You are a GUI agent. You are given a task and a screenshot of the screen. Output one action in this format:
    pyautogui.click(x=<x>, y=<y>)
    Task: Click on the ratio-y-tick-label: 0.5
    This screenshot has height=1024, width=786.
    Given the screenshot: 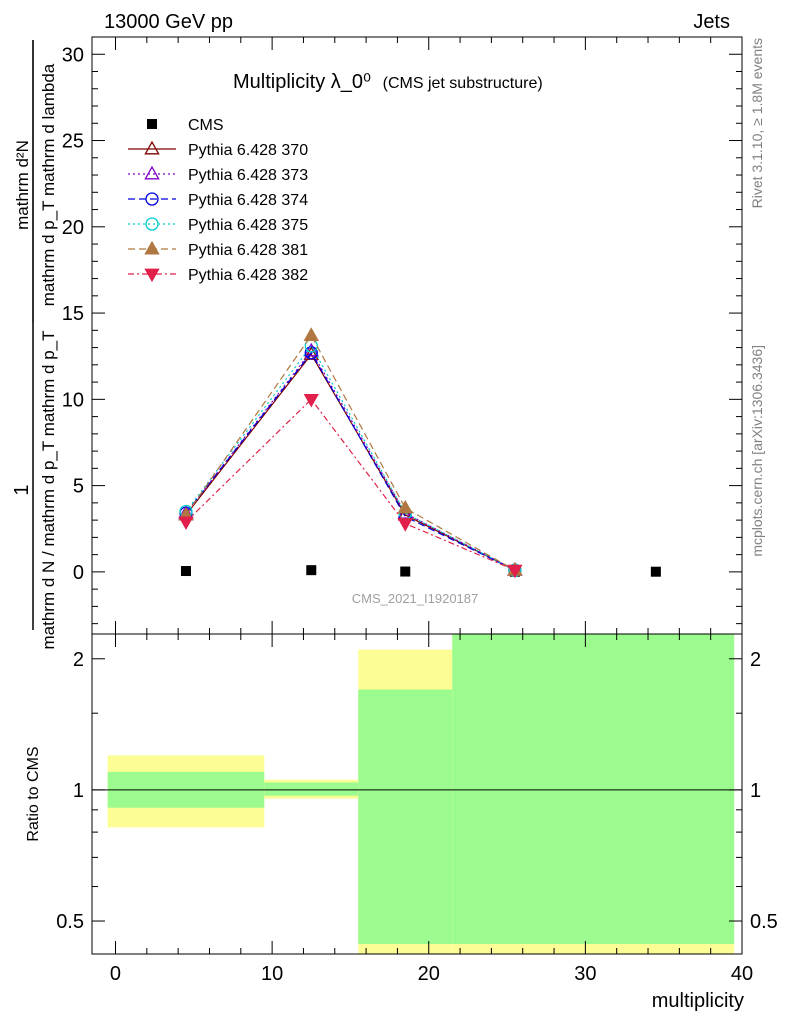 What is the action you would take?
    pyautogui.click(x=70, y=922)
    